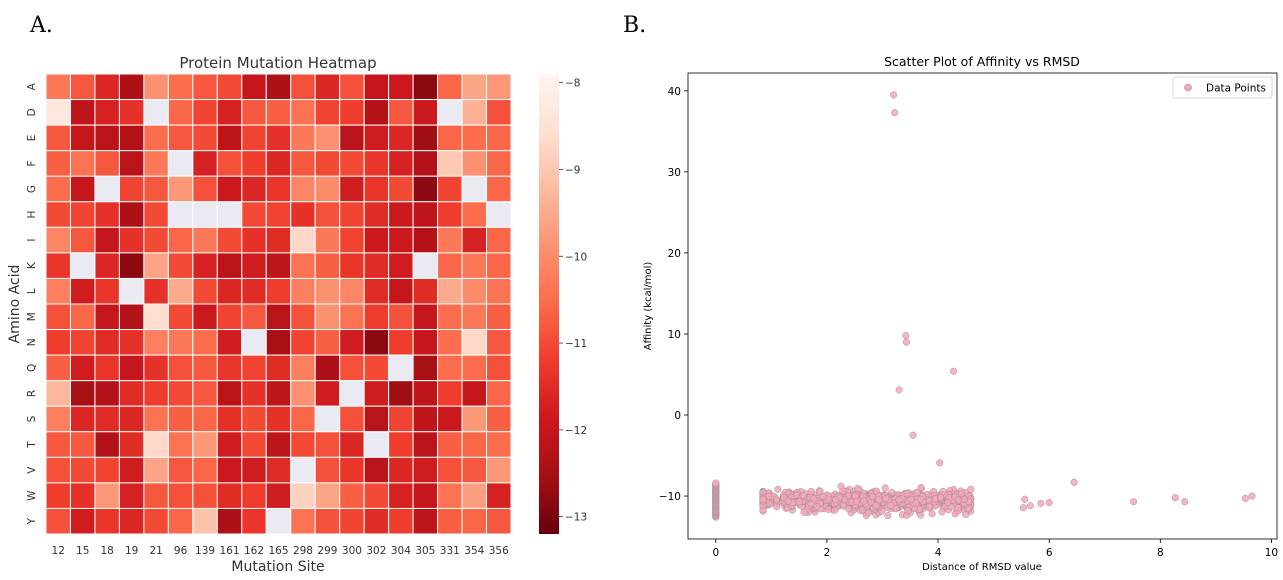  What do you see at coordinates (32, 189) in the screenshot?
I see `heatmap-y-tick-label: G` at bounding box center [32, 189].